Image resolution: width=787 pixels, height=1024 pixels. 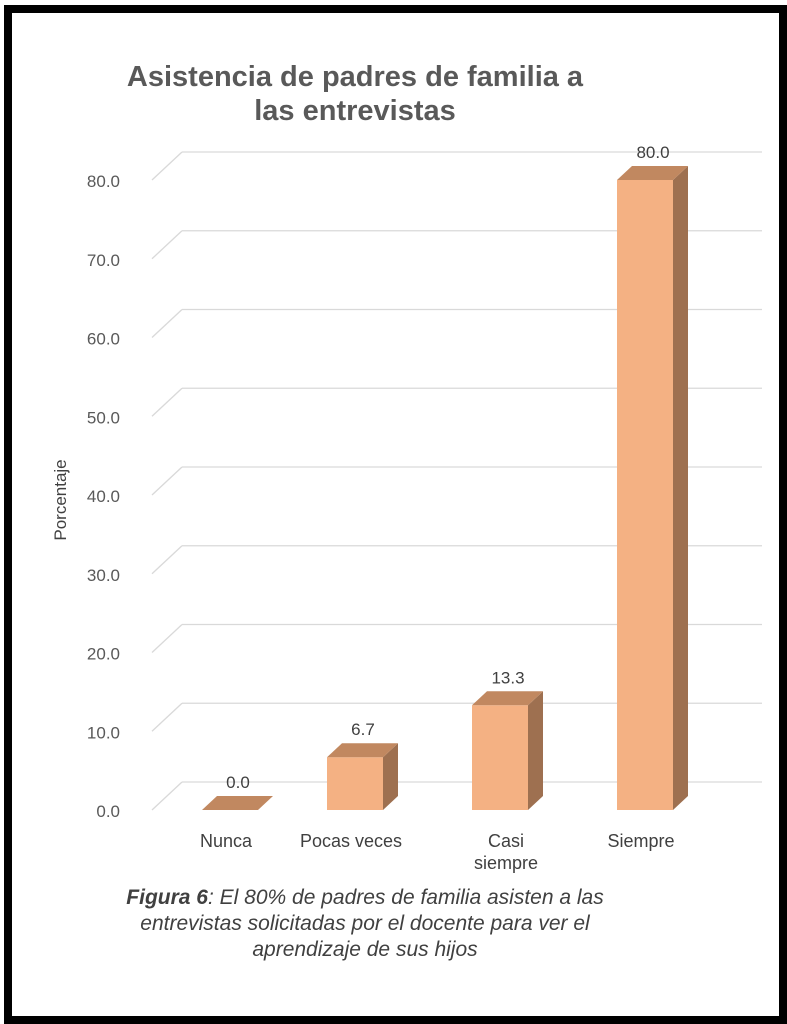 I want to click on y-tick-label: 60.0, so click(x=103, y=339).